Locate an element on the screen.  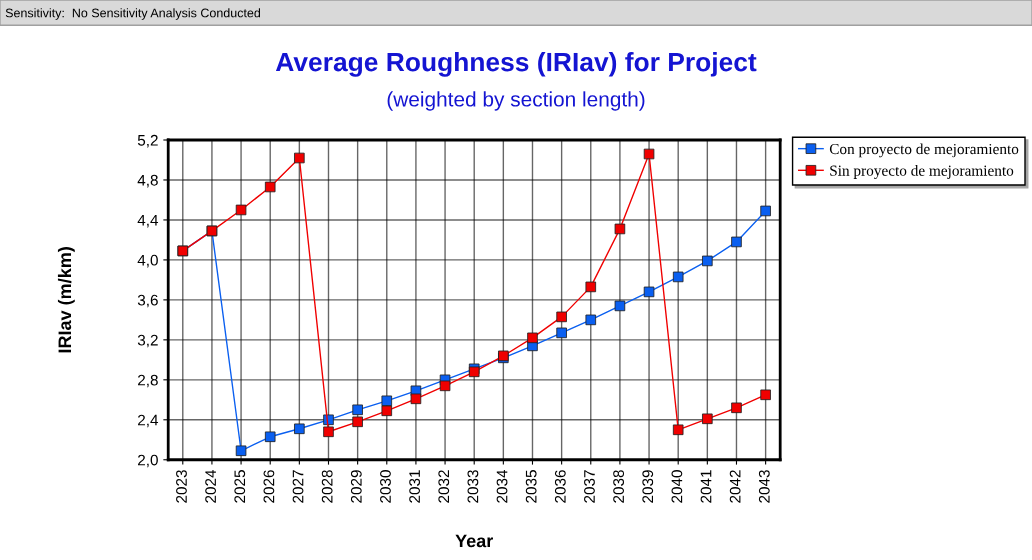
x-tick-label: 2024 is located at coordinates (211, 486).